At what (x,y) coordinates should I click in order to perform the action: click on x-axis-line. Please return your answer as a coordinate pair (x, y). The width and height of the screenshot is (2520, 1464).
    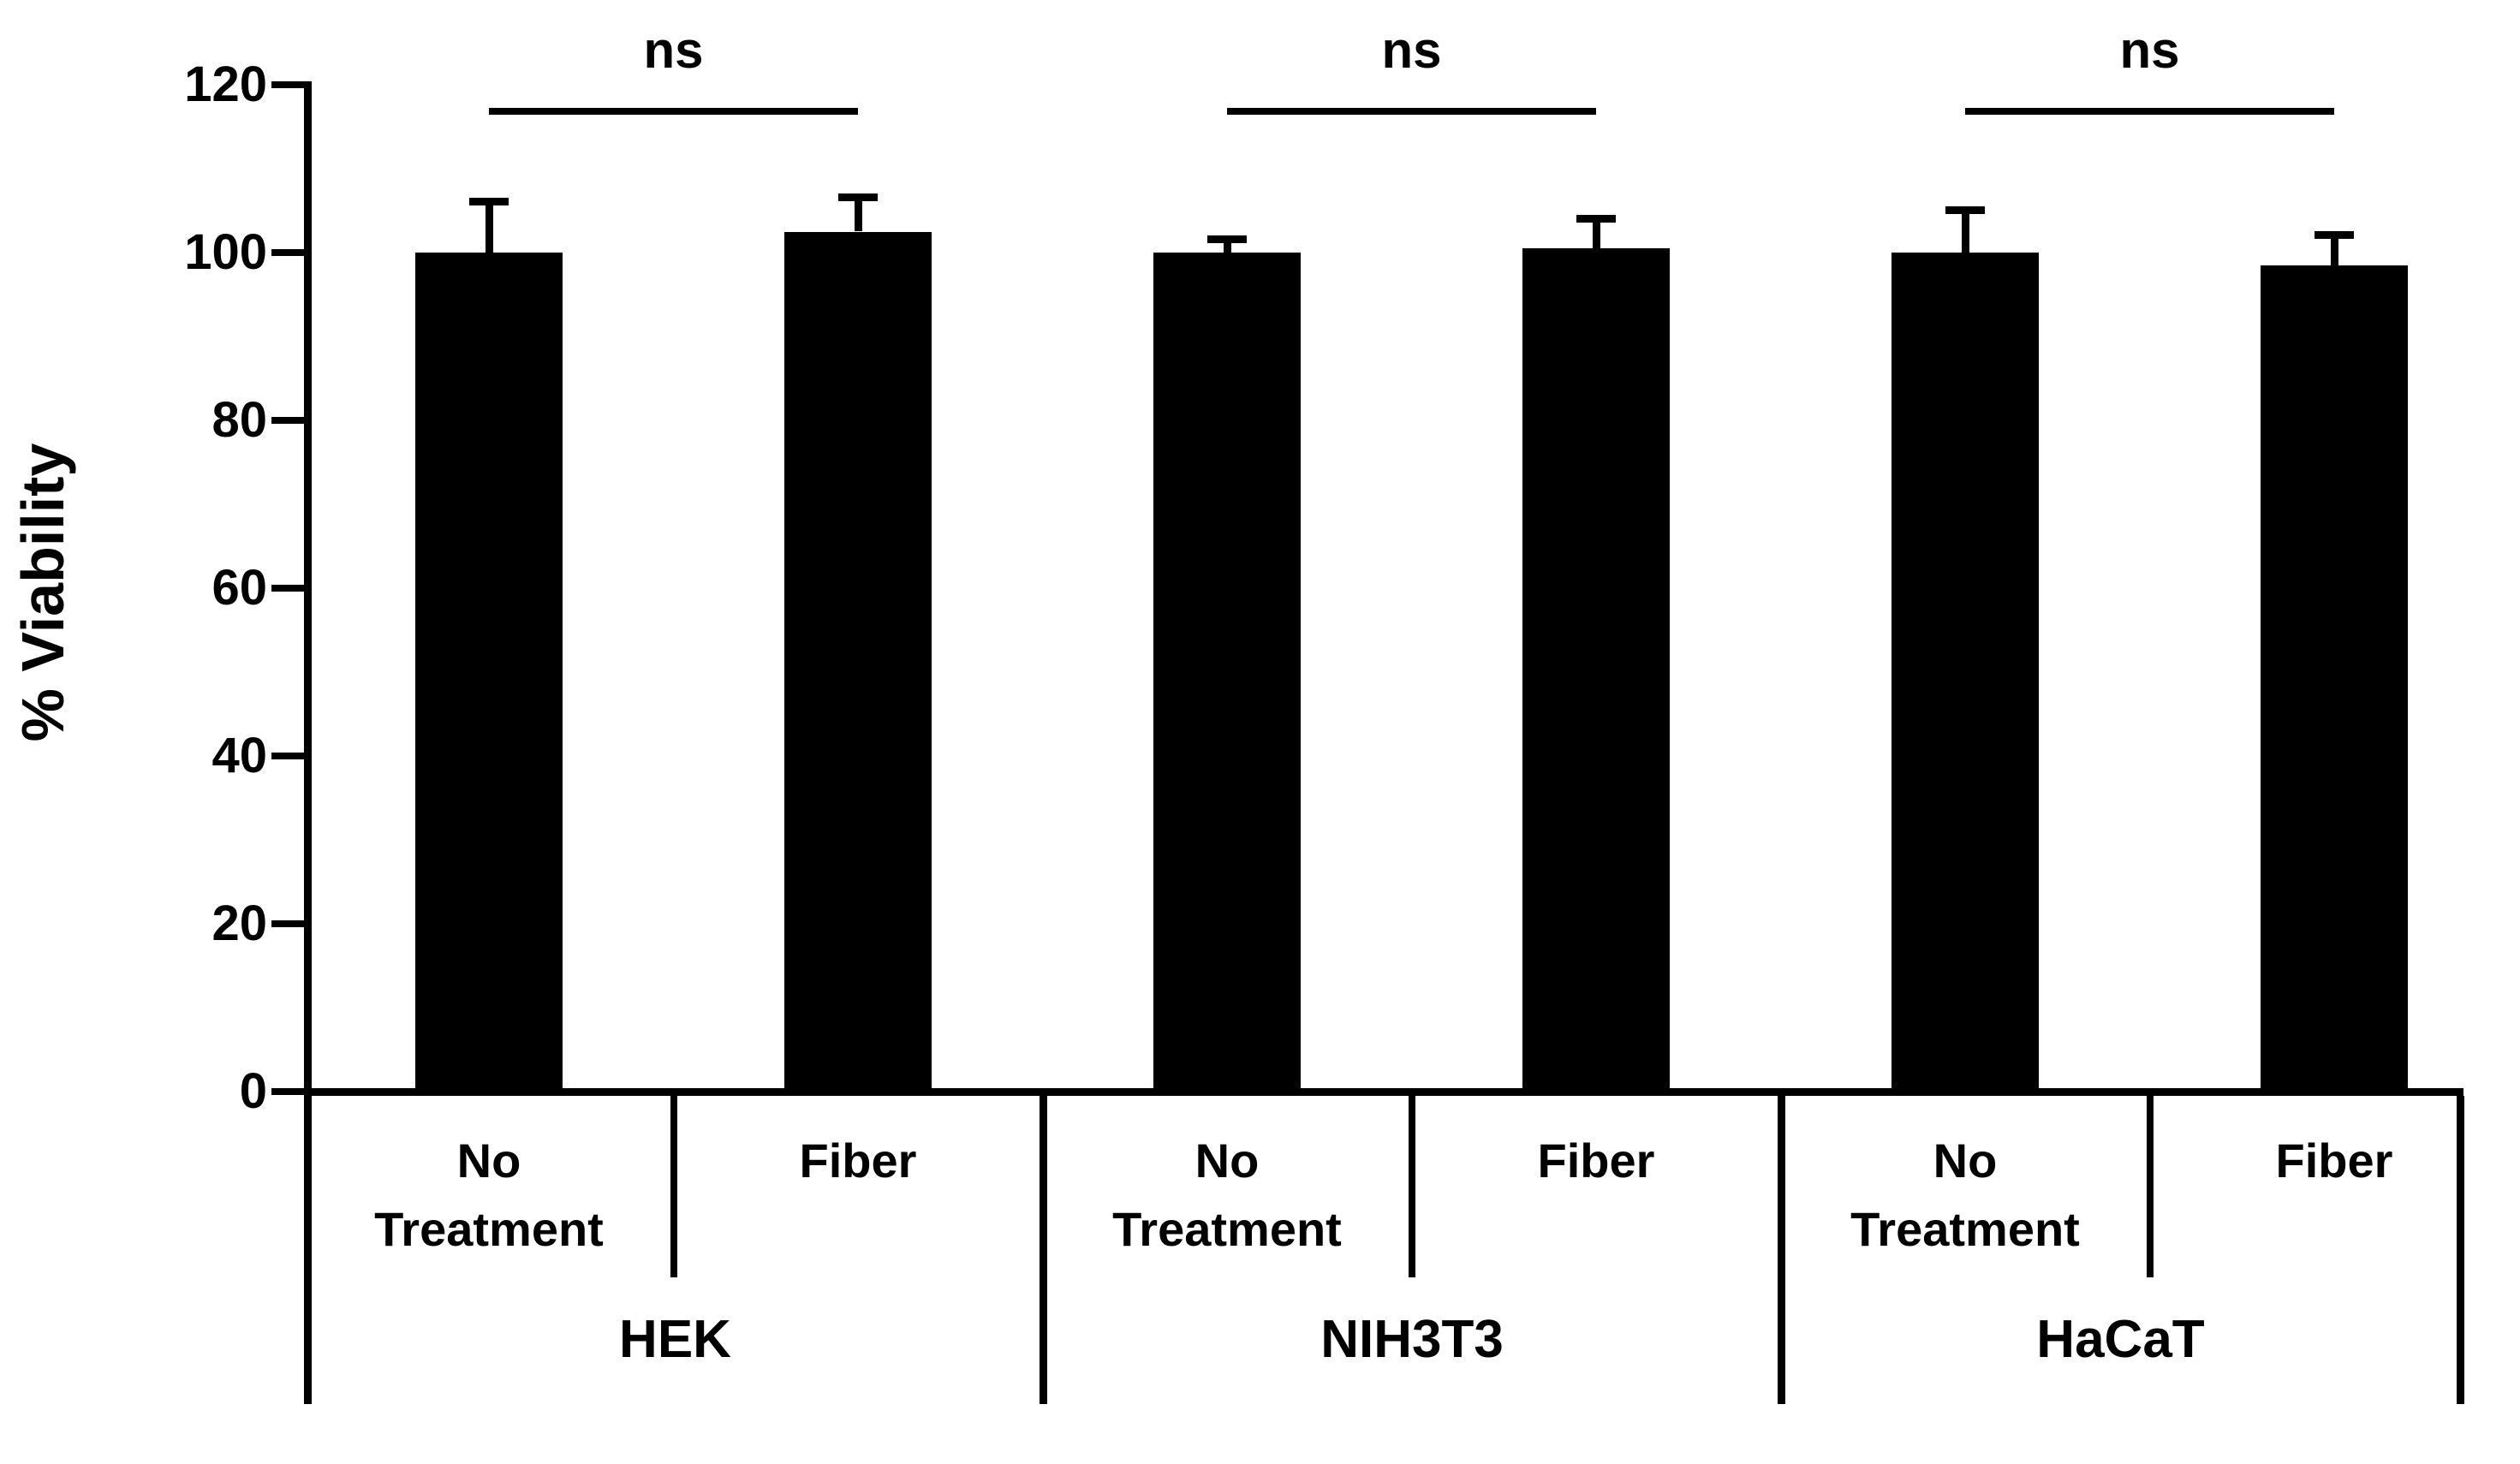
    Looking at the image, I should click on (1383, 1092).